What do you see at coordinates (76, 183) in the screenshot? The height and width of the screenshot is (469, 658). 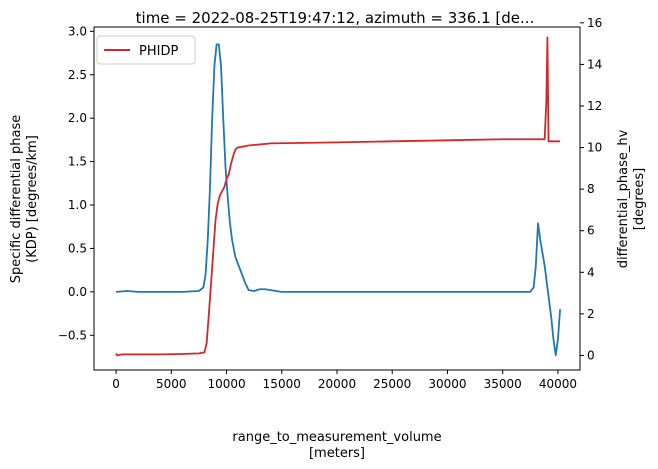 I see `y-left-axis-ticks: −0.5 0.0 0.5 1.0 1.5 2.0 2.5 3.0` at bounding box center [76, 183].